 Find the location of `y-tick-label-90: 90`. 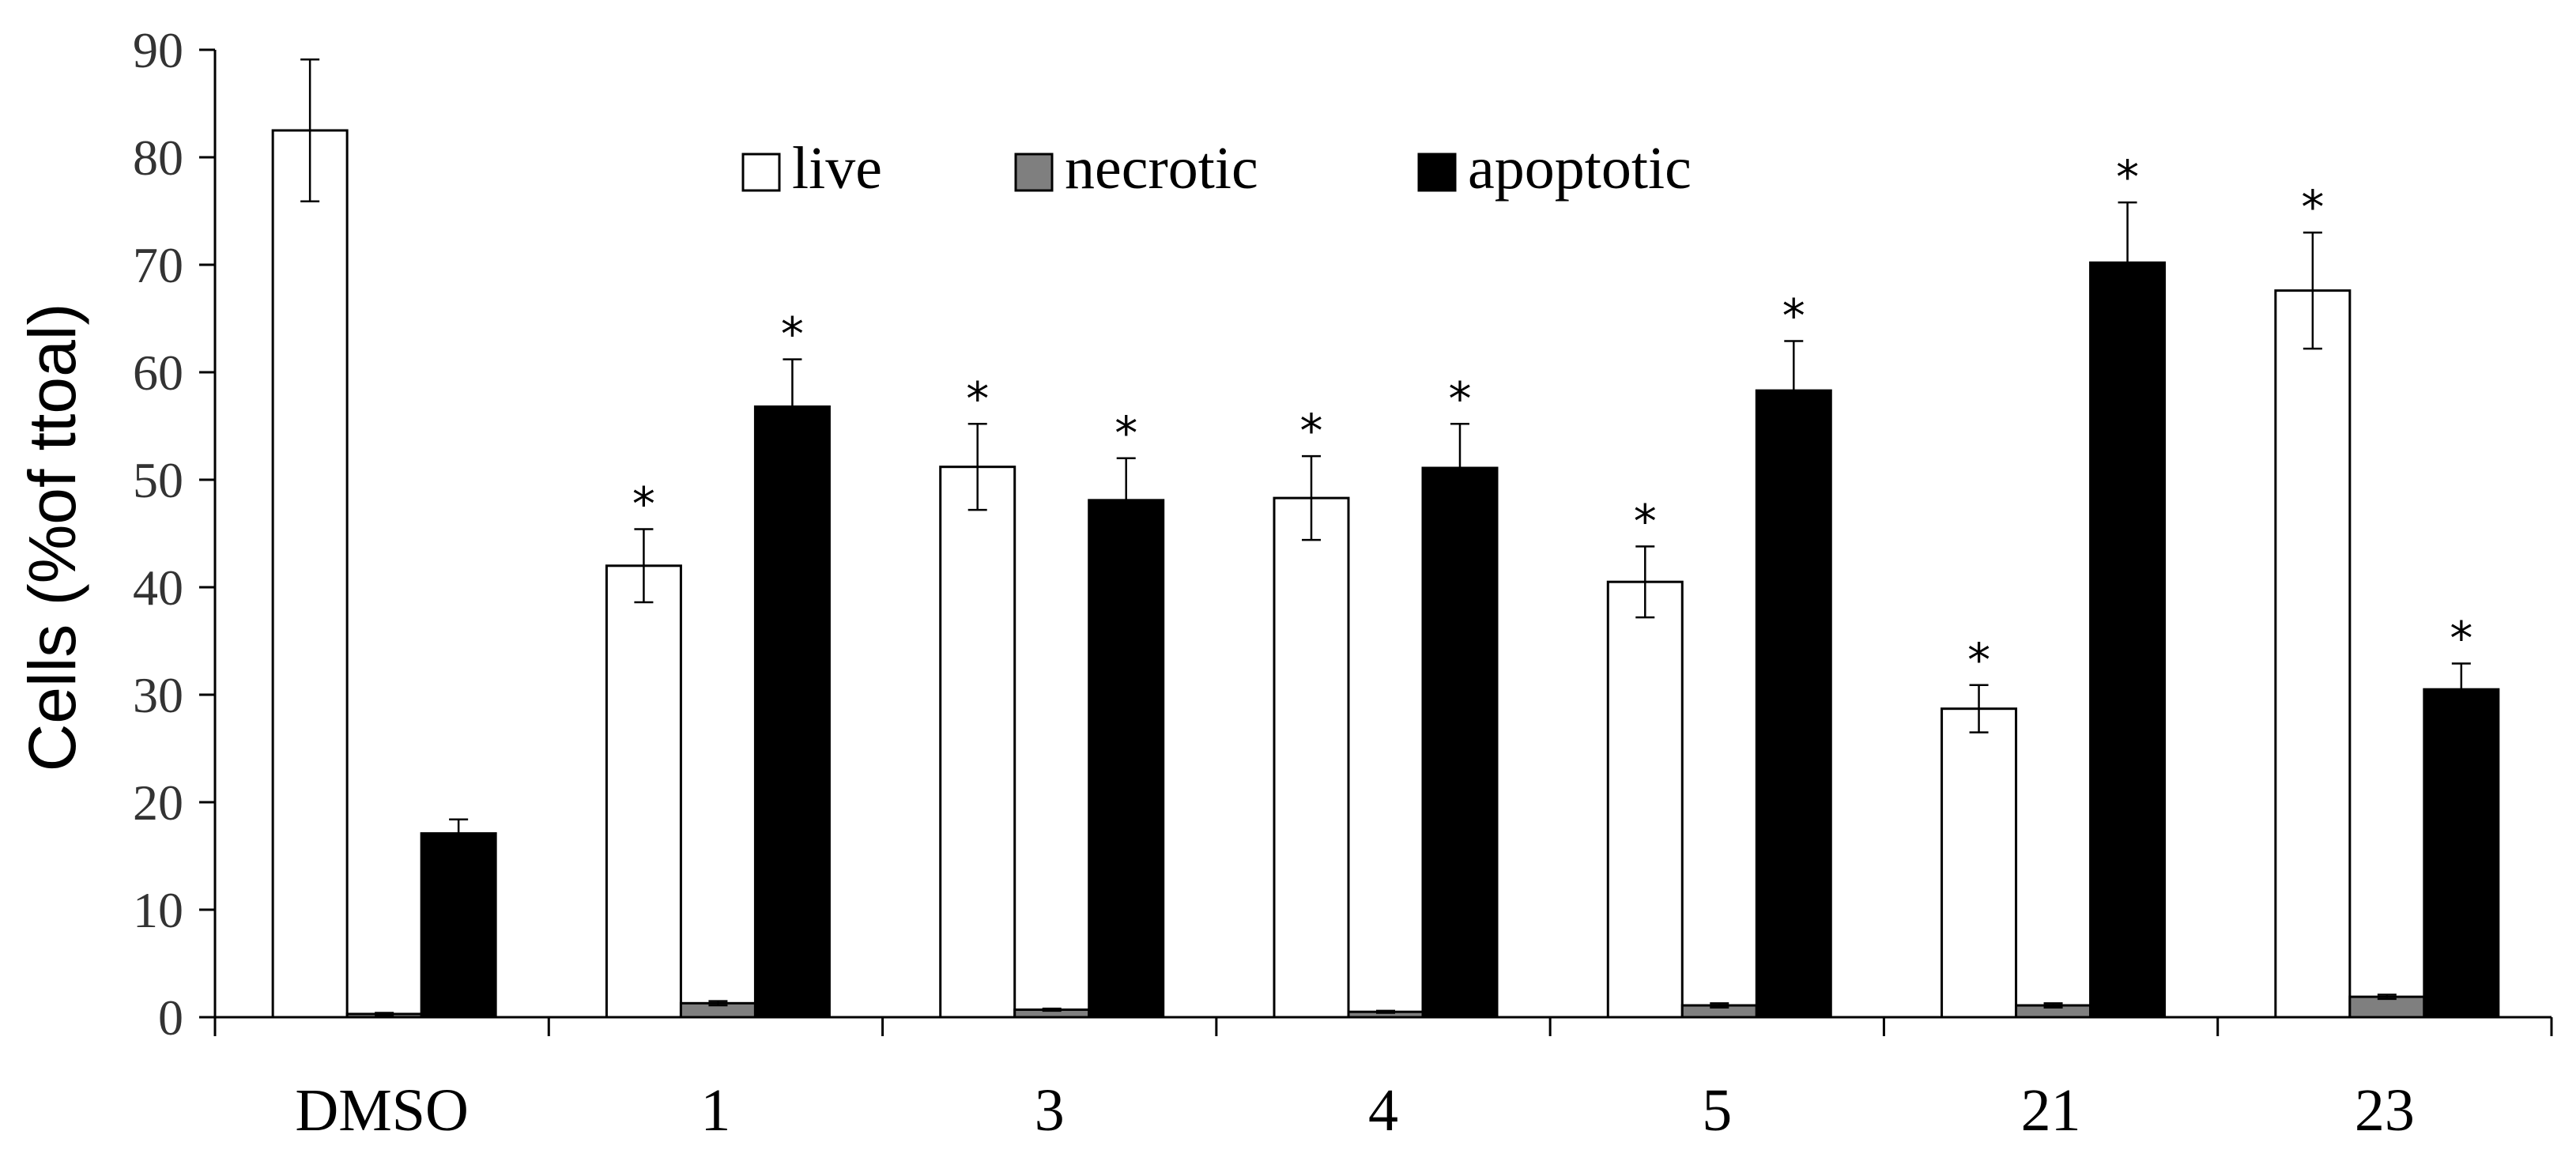

y-tick-label-90: 90 is located at coordinates (158, 50).